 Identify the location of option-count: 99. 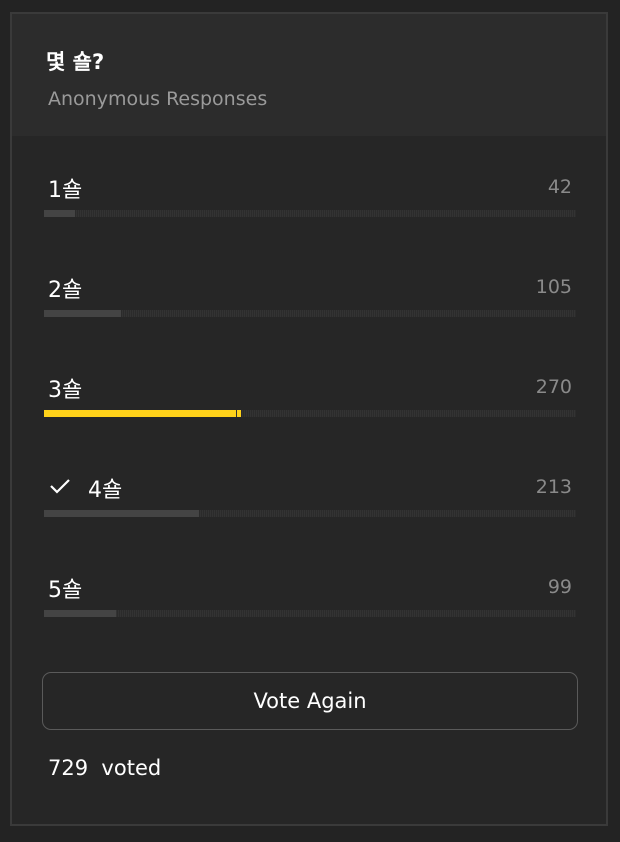
(559, 587).